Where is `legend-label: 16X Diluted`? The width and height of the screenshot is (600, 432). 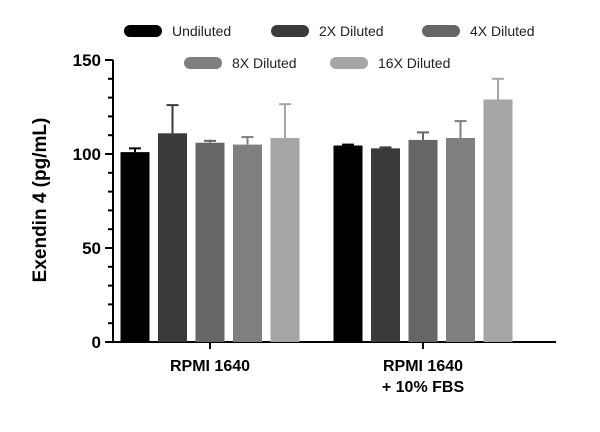
legend-label: 16X Diluted is located at coordinates (414, 63).